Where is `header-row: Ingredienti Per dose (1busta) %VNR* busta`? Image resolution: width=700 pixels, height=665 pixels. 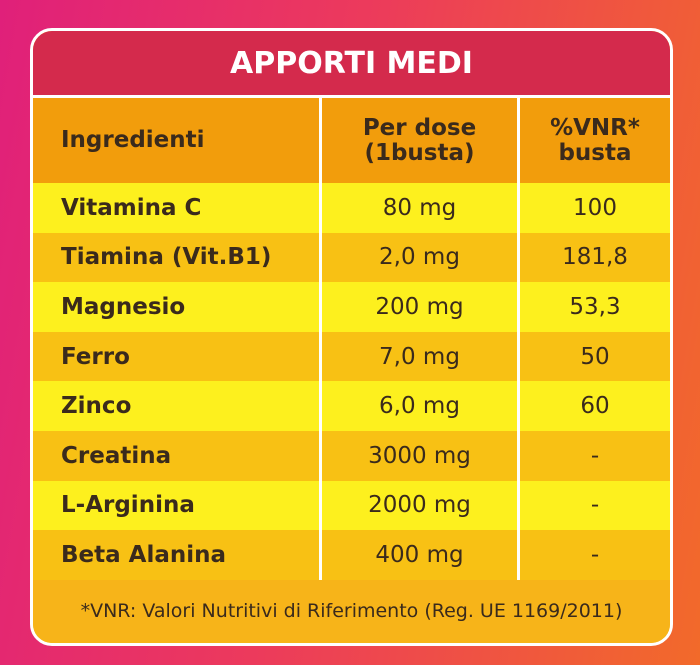 header-row: Ingredienti Per dose (1busta) %VNR* busta is located at coordinates (351, 140).